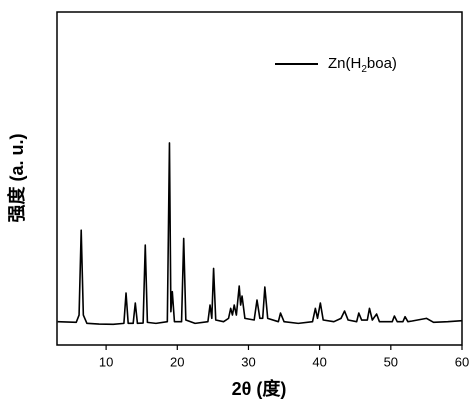  Describe the element at coordinates (319, 361) in the screenshot. I see `x-tick-label: 40` at that location.